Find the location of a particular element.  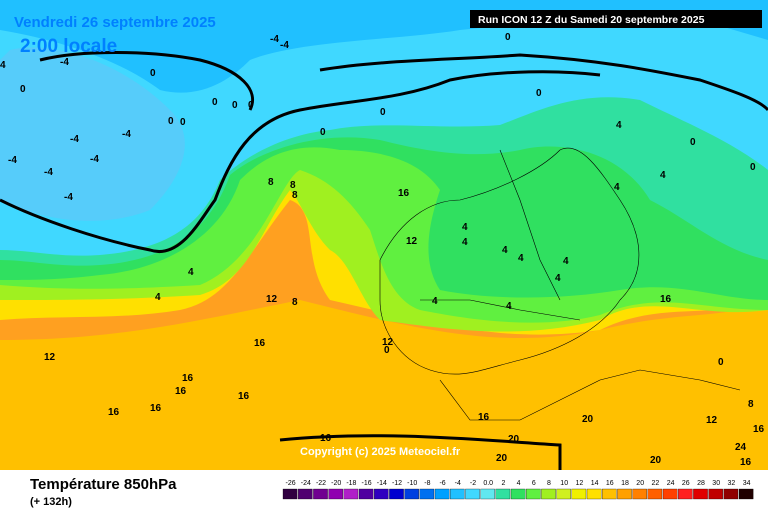

scale-label: -2 is located at coordinates (473, 483).